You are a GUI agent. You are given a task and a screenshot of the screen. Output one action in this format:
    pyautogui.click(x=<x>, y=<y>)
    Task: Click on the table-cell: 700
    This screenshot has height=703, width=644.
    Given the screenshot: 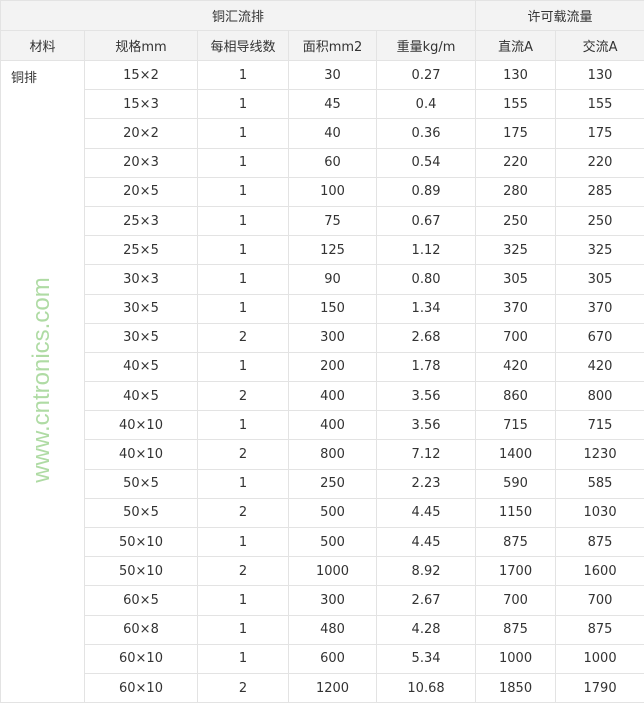 What is the action you would take?
    pyautogui.click(x=516, y=337)
    